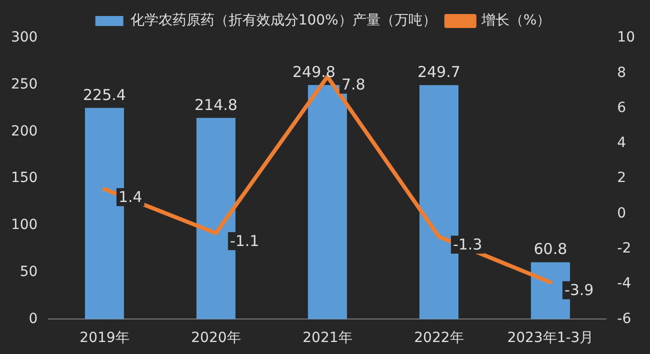  Describe the element at coordinates (439, 338) in the screenshot. I see `x-tick-label: 2022年` at that location.